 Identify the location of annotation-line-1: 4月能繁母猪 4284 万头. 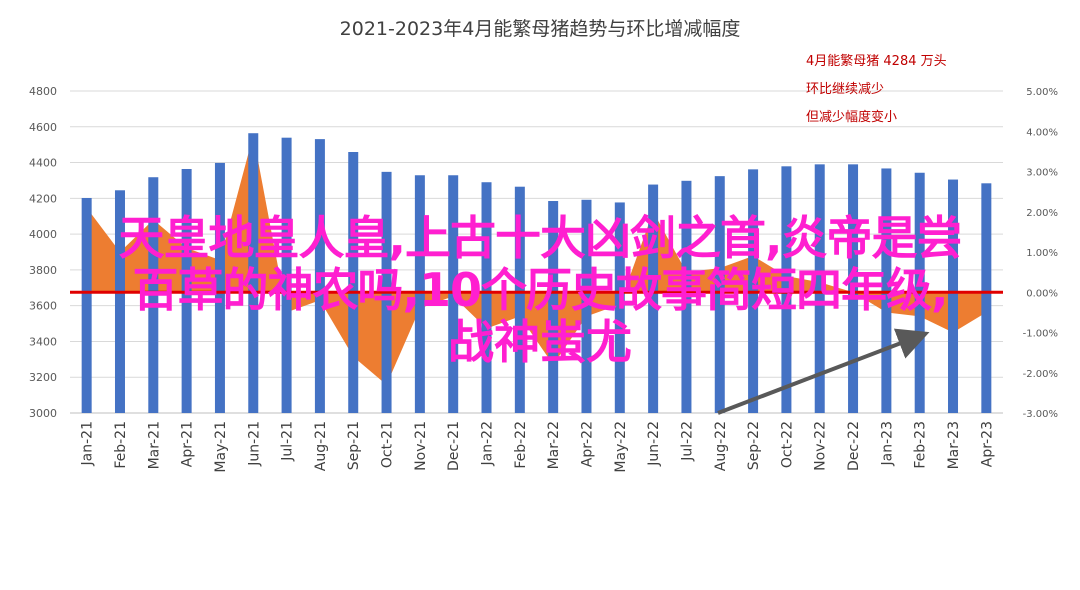
(876, 61).